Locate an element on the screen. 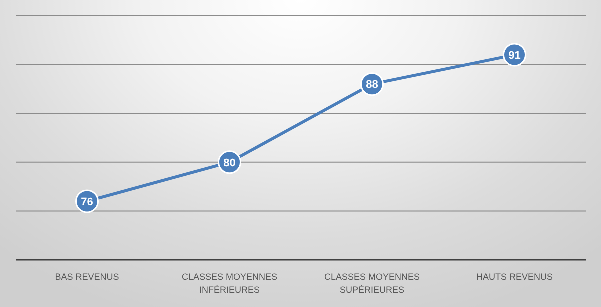  data-label: 91 is located at coordinates (514, 56).